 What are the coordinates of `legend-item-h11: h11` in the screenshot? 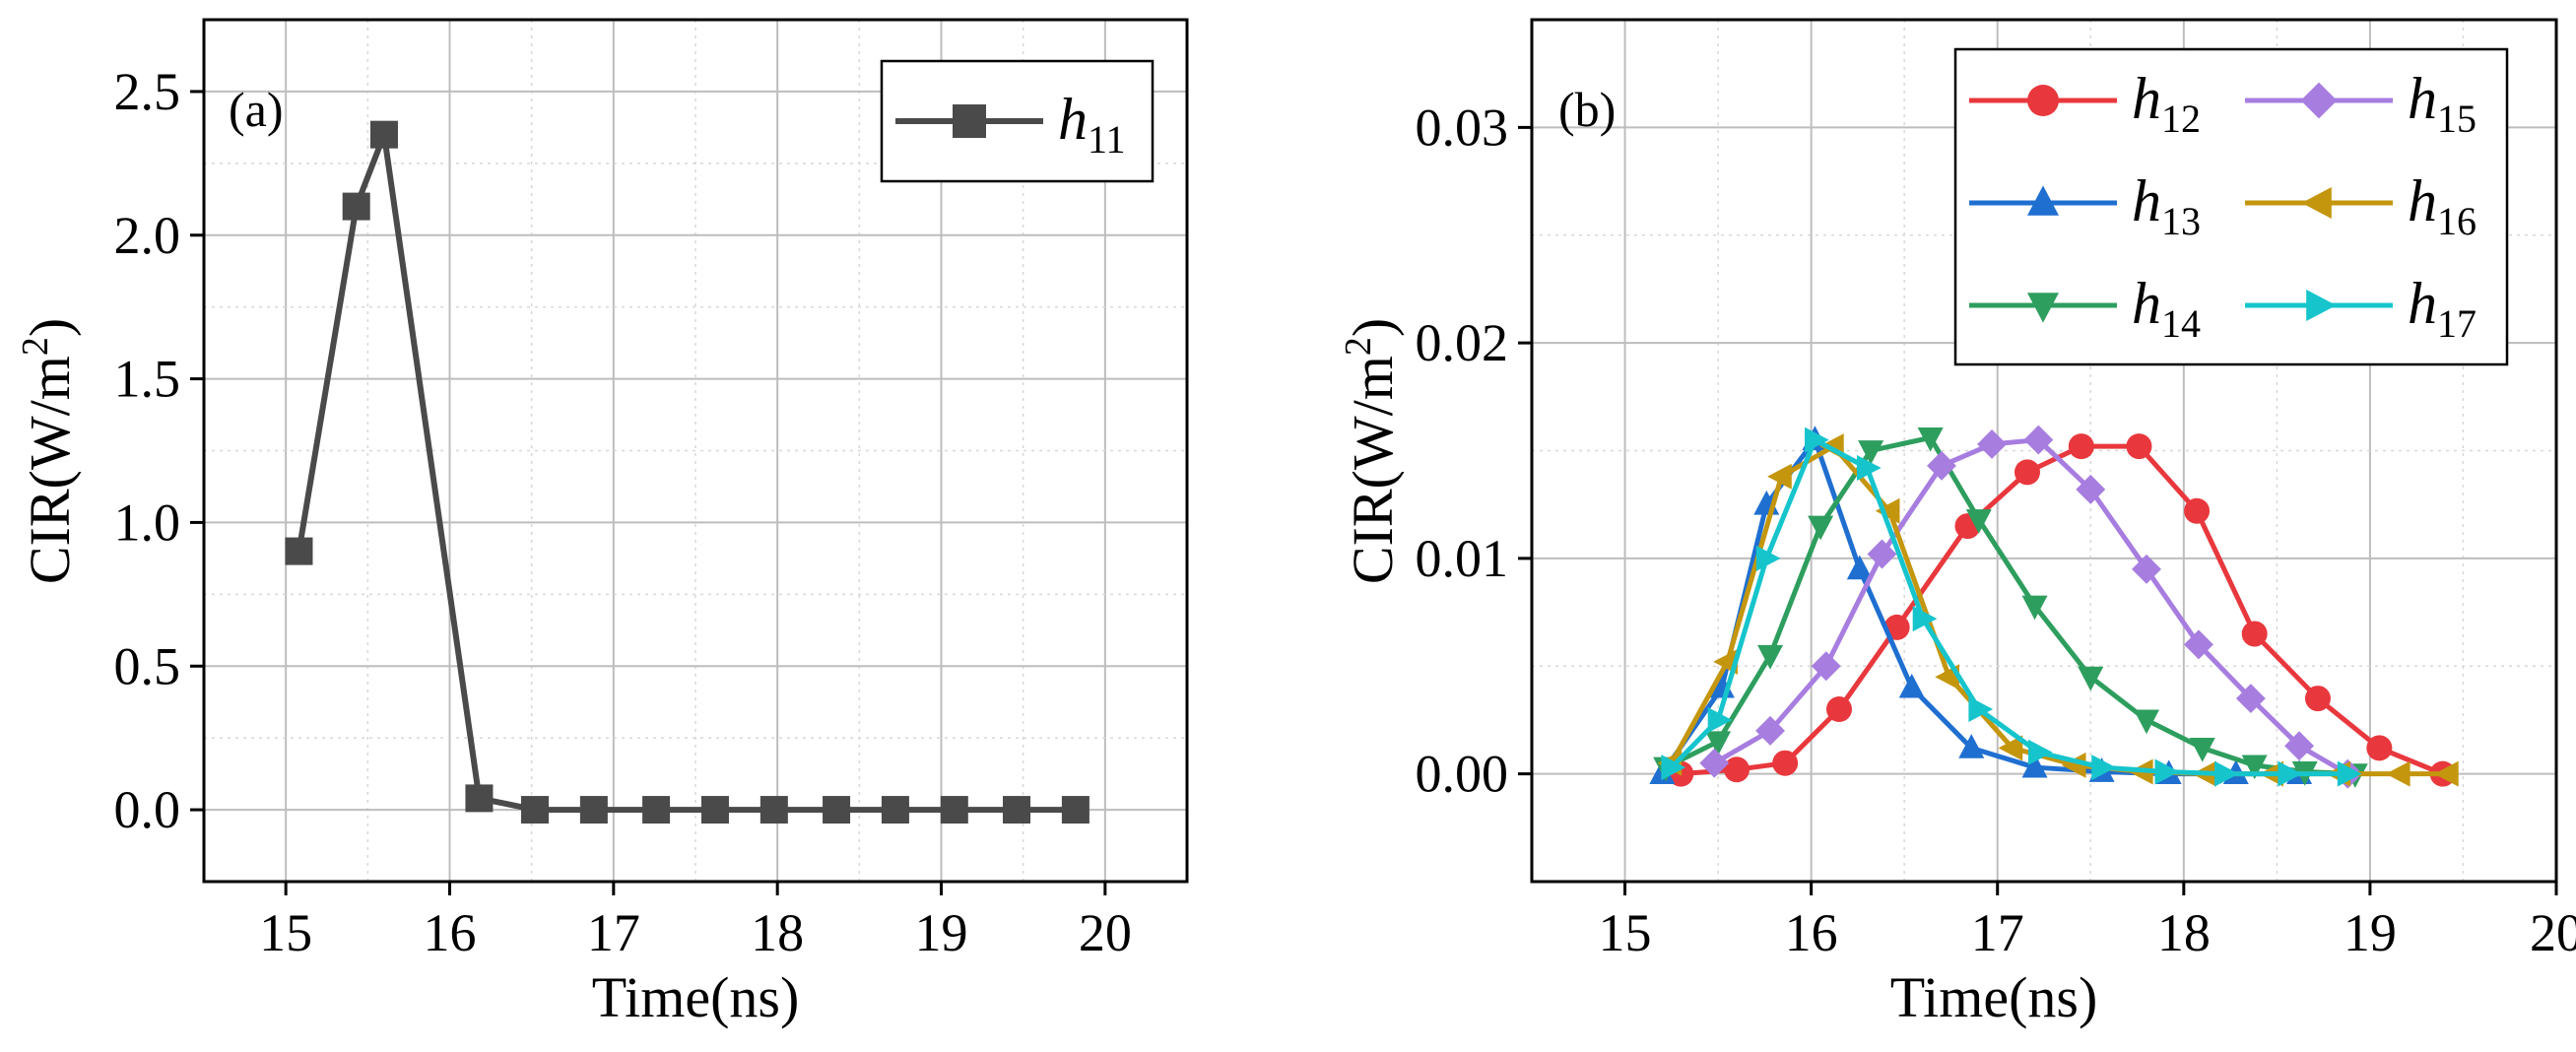 It's located at (1011, 124).